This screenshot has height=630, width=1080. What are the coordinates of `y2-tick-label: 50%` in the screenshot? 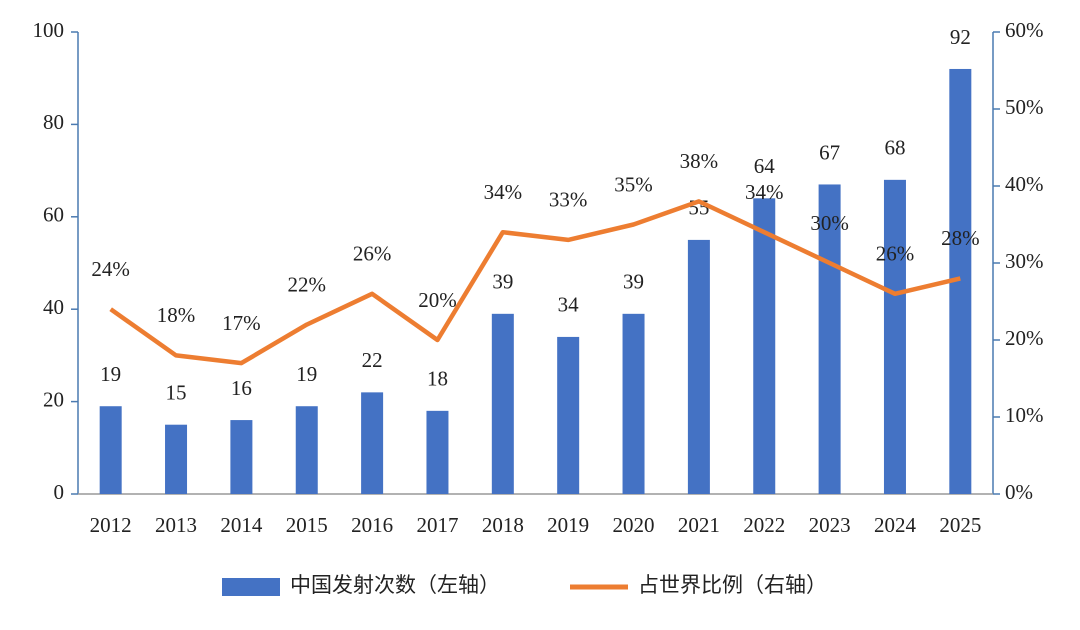 It's located at (1024, 107).